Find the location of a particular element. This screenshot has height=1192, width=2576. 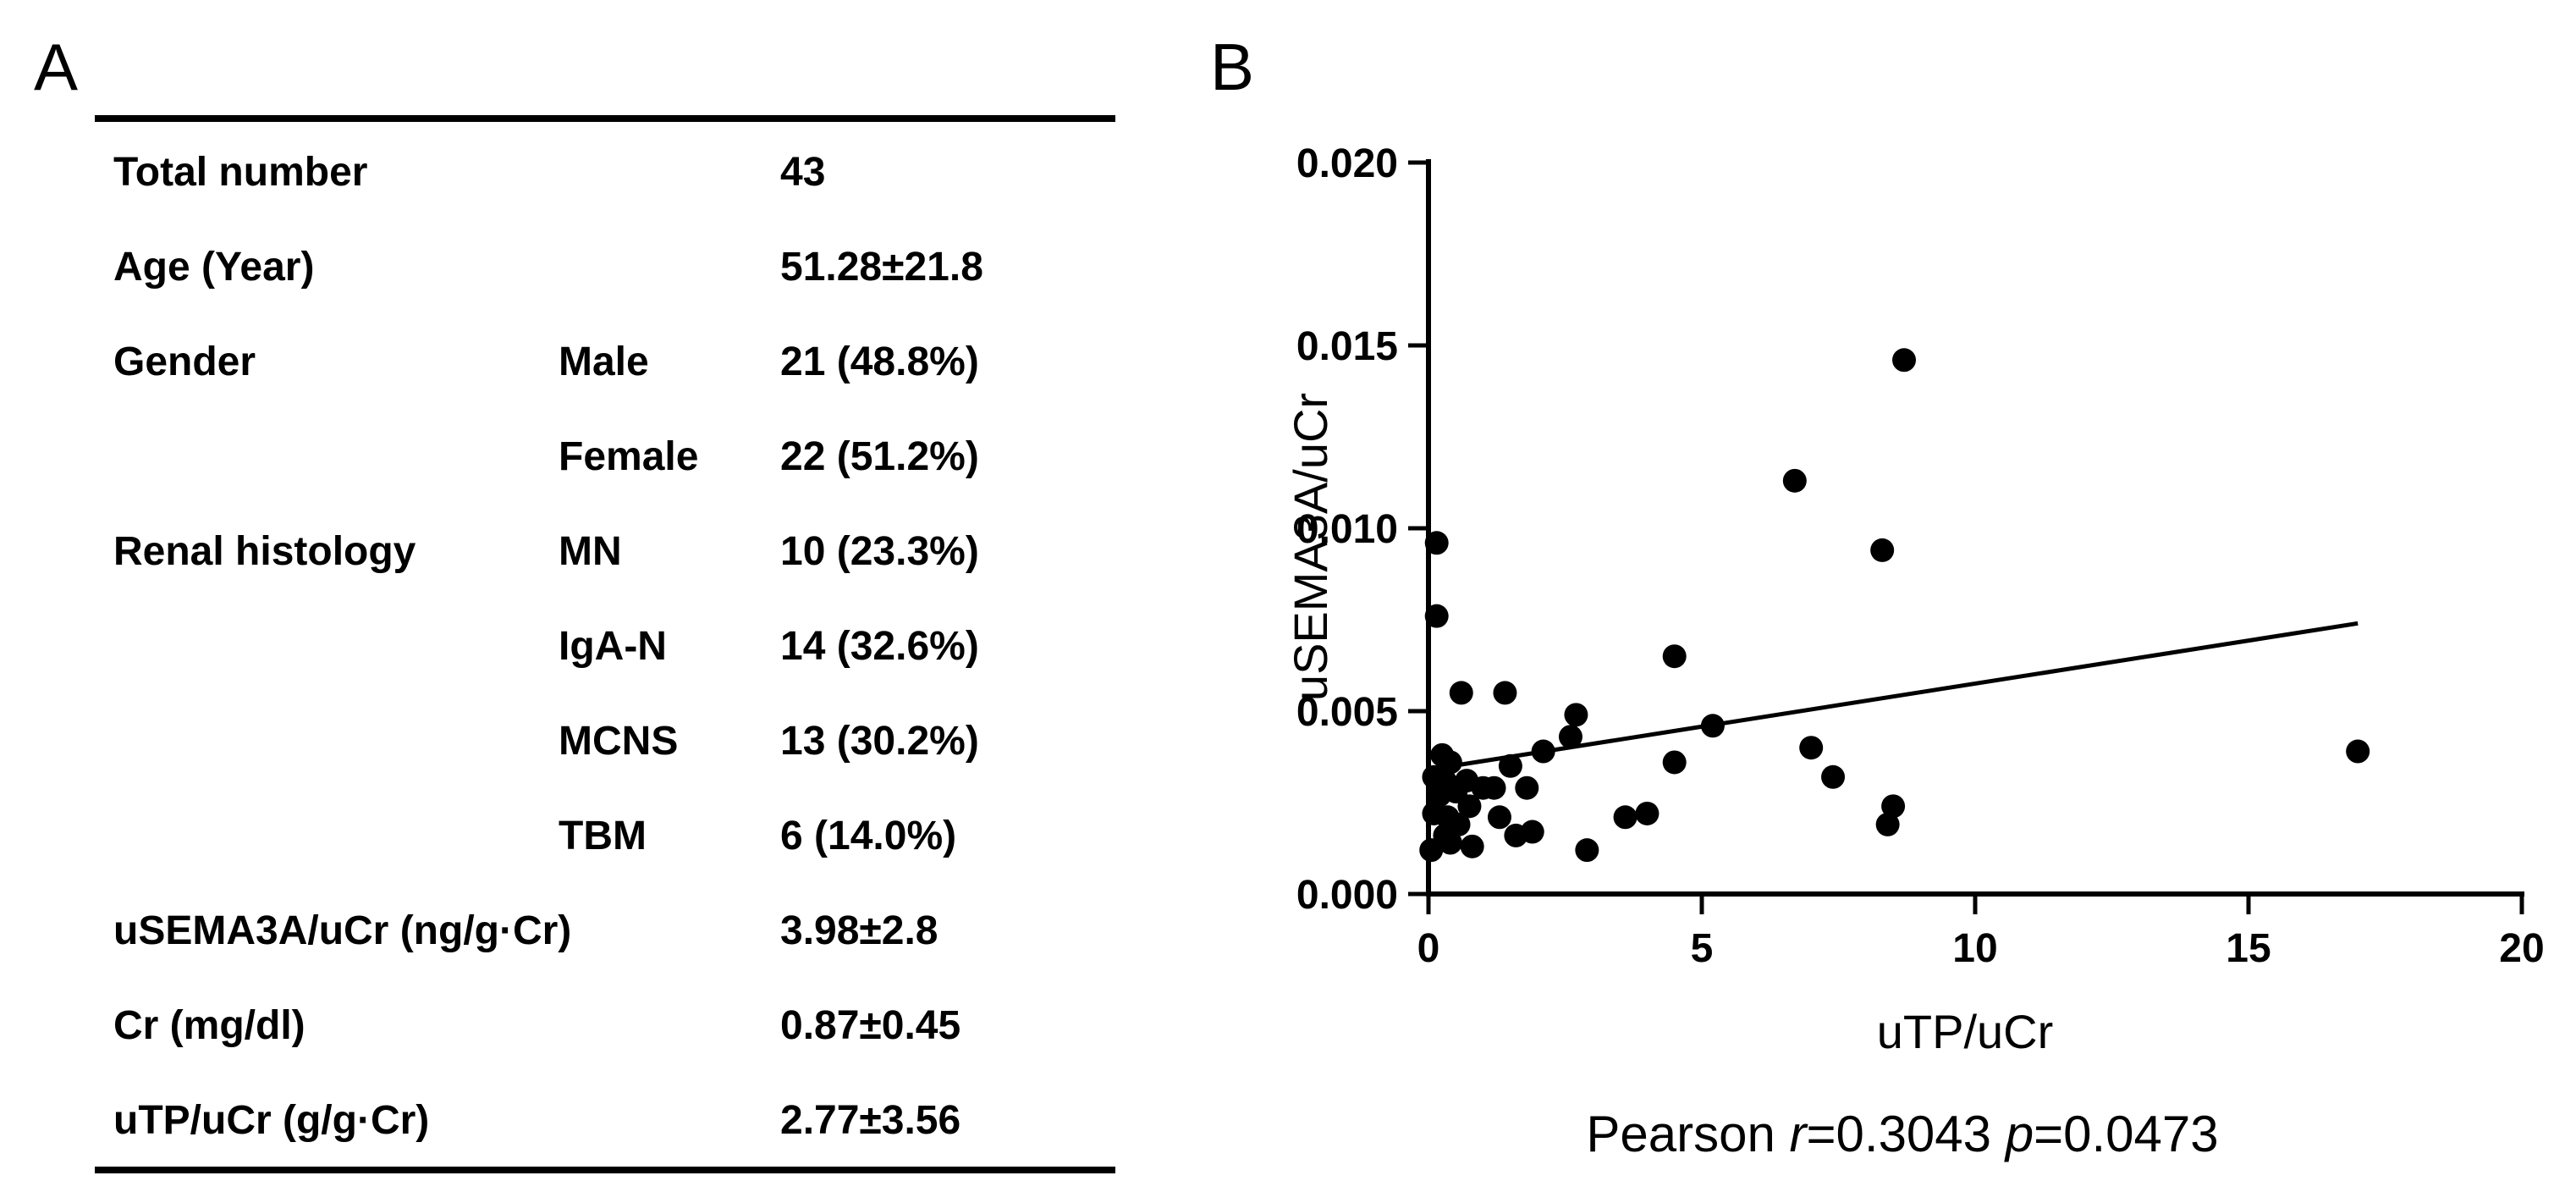

row-value: 43 is located at coordinates (803, 172).